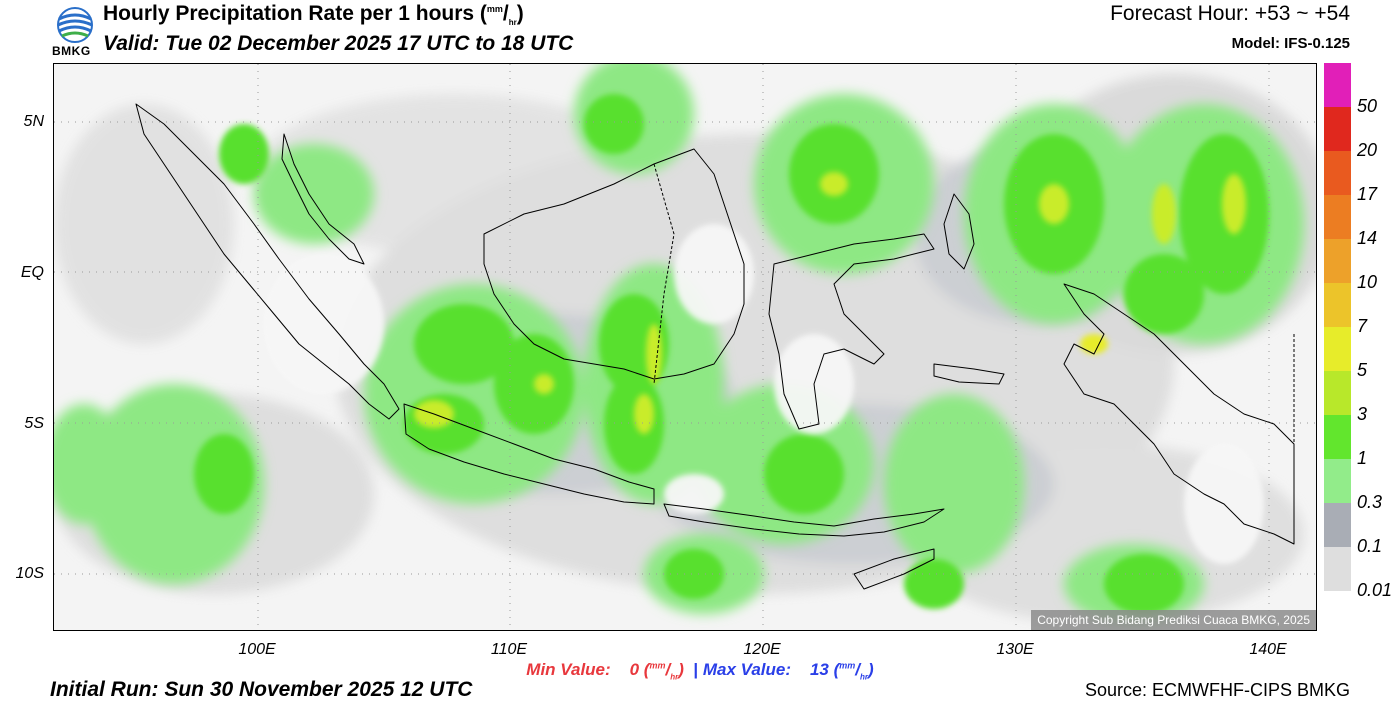  I want to click on legend-label: 7, so click(1362, 326).